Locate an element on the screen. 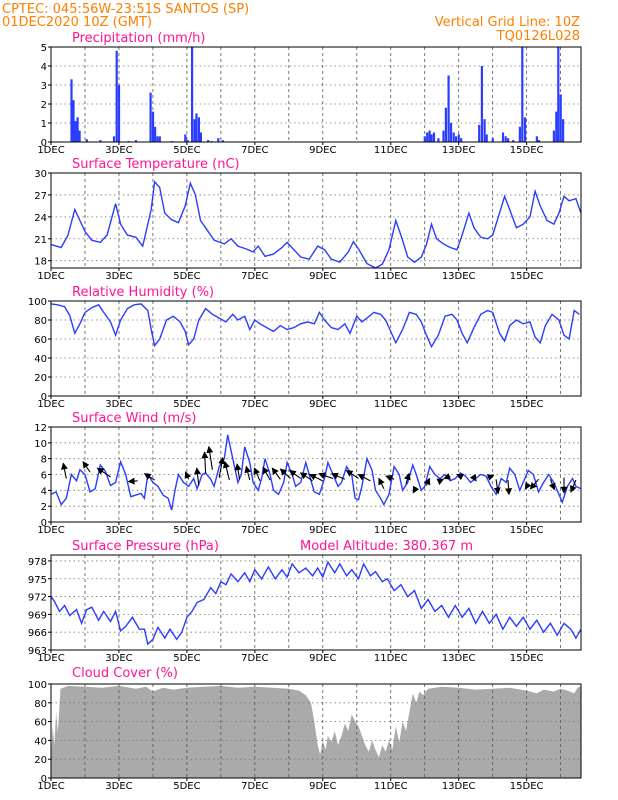 This screenshot has width=618, height=800. rh-series-line is located at coordinates (315, 326).